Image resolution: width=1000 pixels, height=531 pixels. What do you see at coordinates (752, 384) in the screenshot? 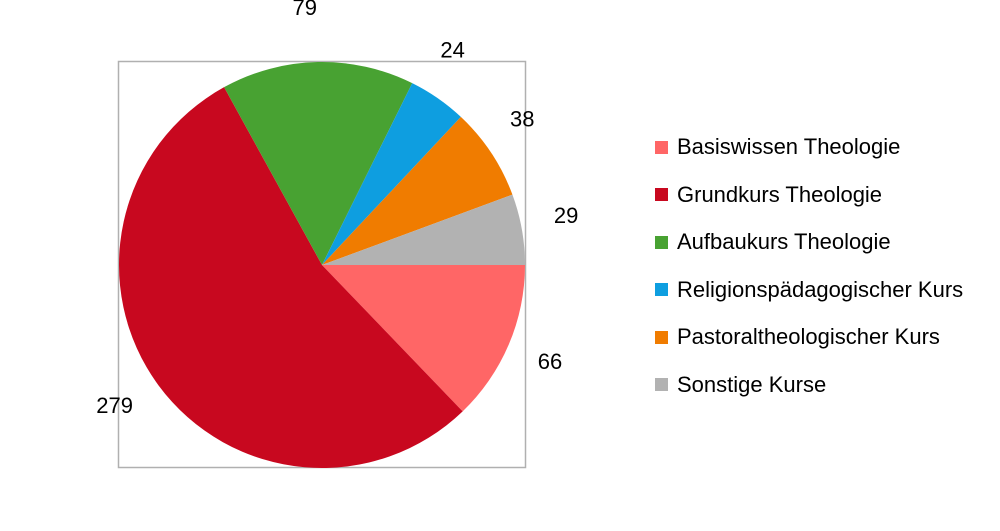
I see `legend-label: Sonstige Kurse` at bounding box center [752, 384].